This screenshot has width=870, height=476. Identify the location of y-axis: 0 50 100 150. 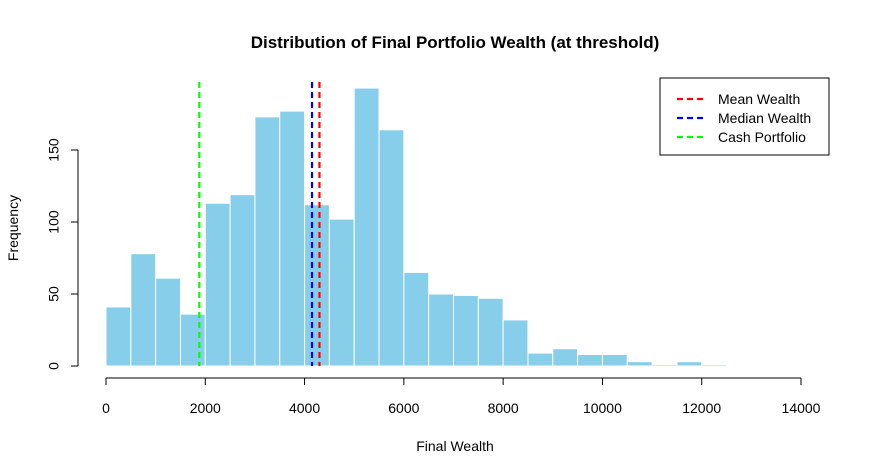
(62, 254).